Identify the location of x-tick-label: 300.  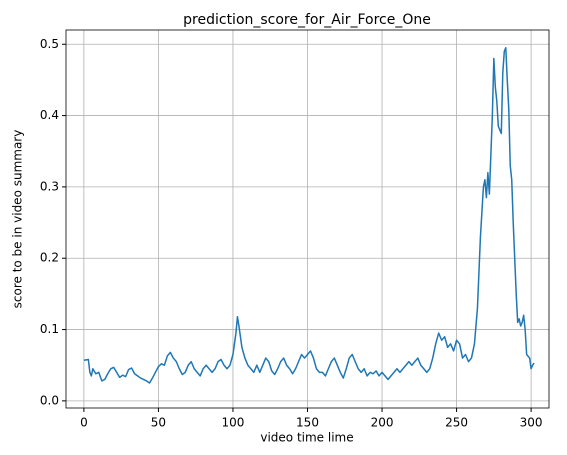
(531, 423).